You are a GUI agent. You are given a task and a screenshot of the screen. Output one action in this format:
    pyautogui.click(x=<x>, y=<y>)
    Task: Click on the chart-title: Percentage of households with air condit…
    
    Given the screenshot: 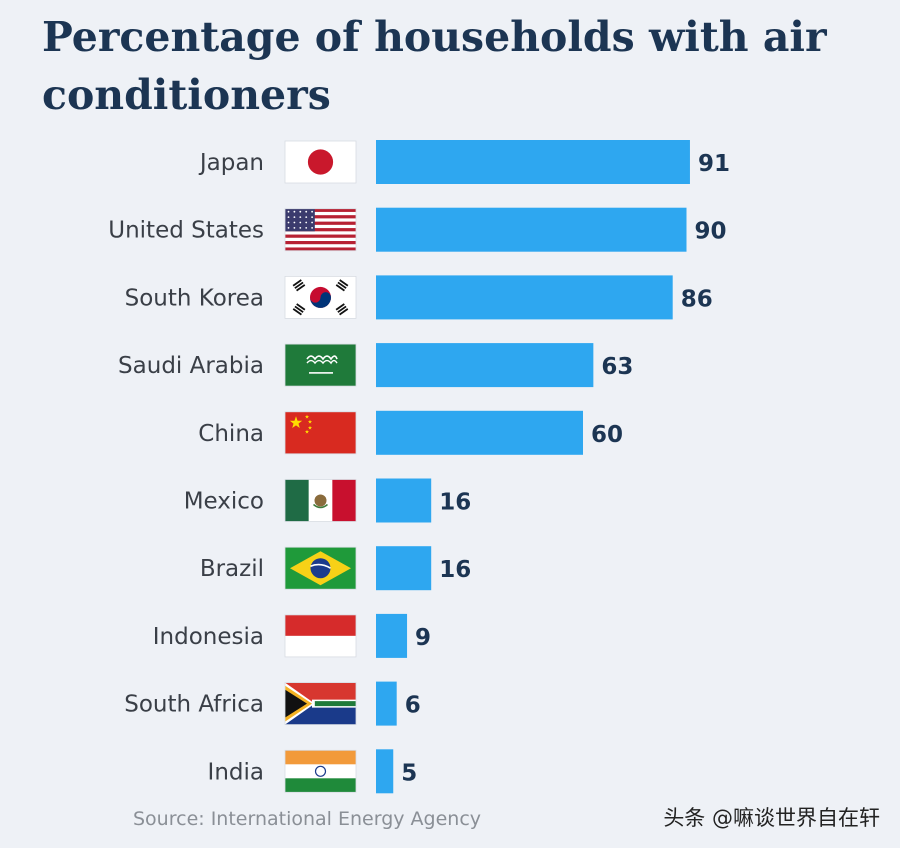 What is the action you would take?
    pyautogui.click(x=434, y=66)
    